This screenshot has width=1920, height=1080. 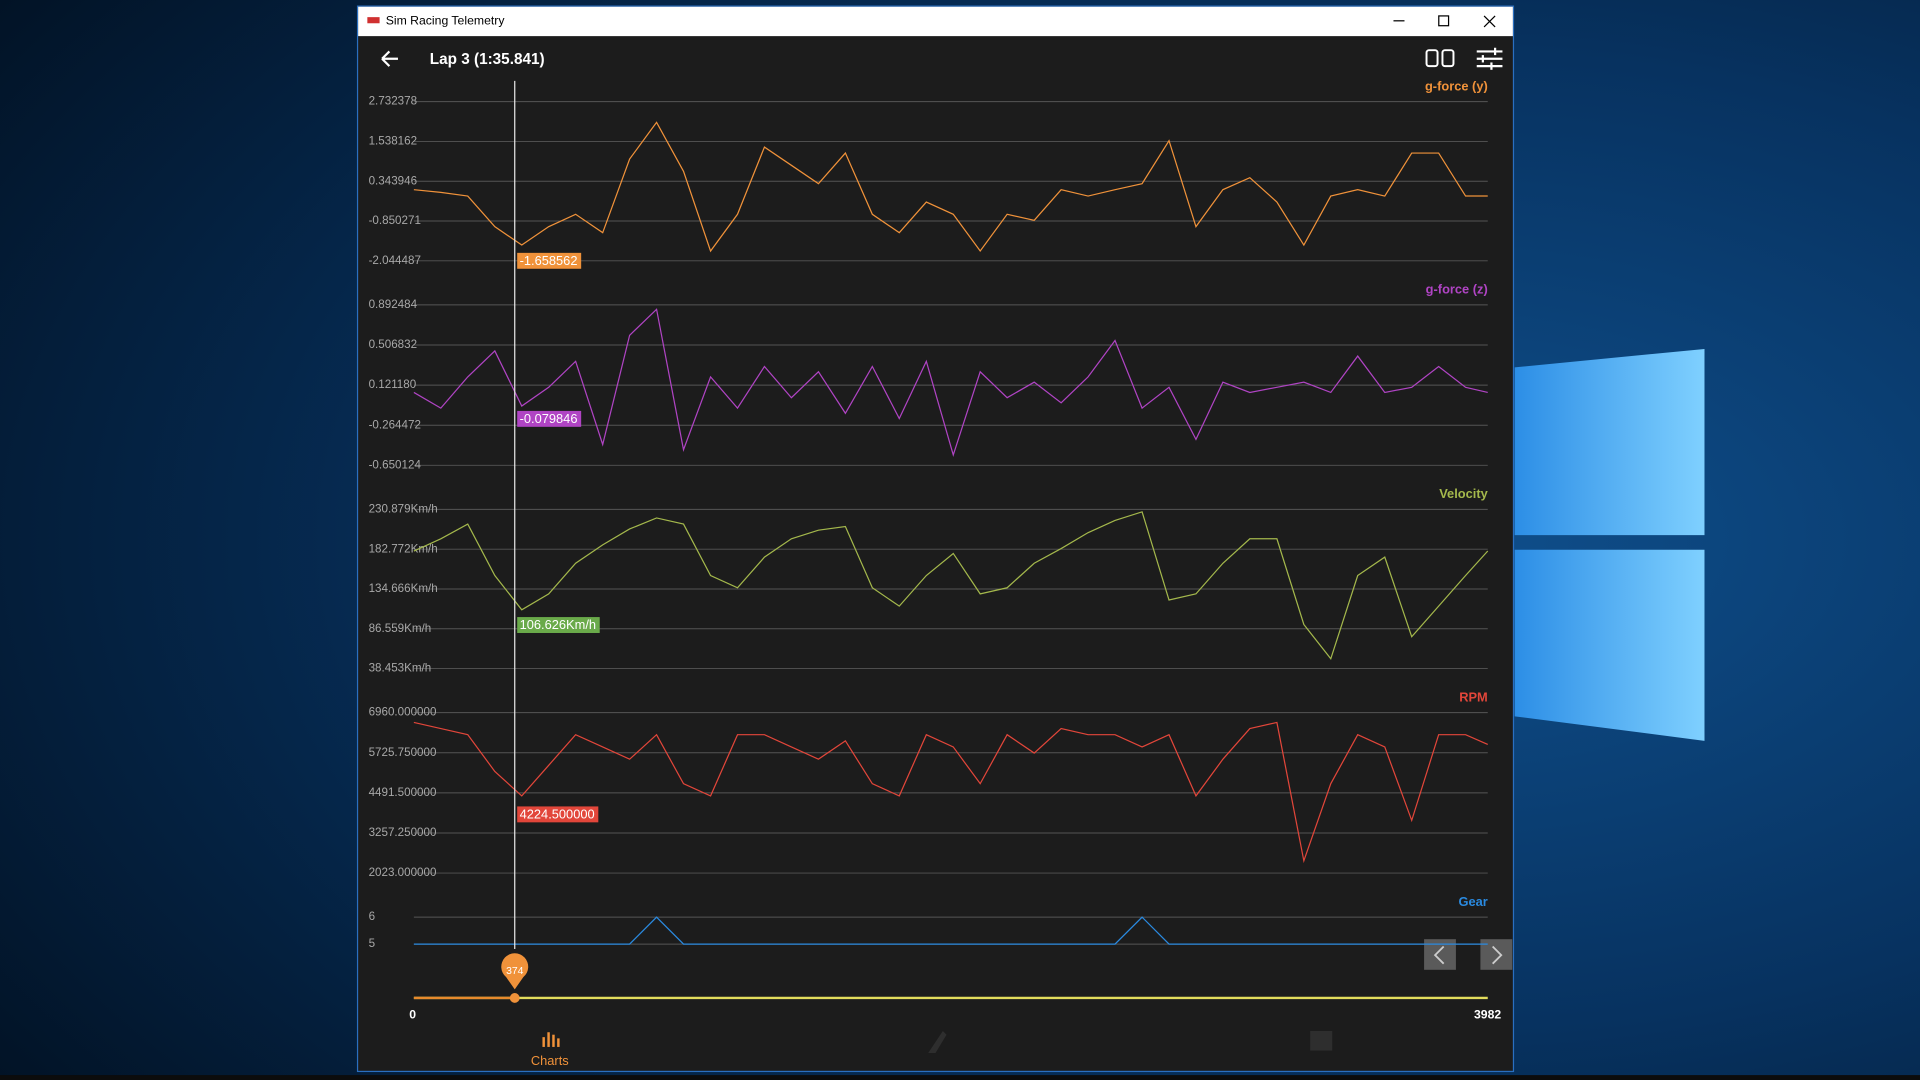 I want to click on compare-button, so click(x=1440, y=58).